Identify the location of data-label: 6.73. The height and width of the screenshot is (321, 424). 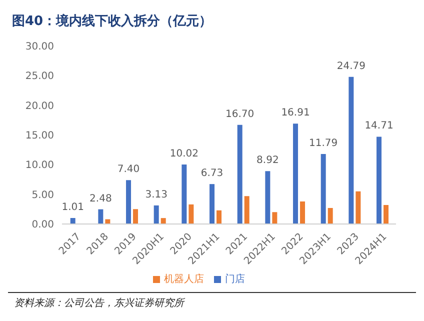
(212, 174).